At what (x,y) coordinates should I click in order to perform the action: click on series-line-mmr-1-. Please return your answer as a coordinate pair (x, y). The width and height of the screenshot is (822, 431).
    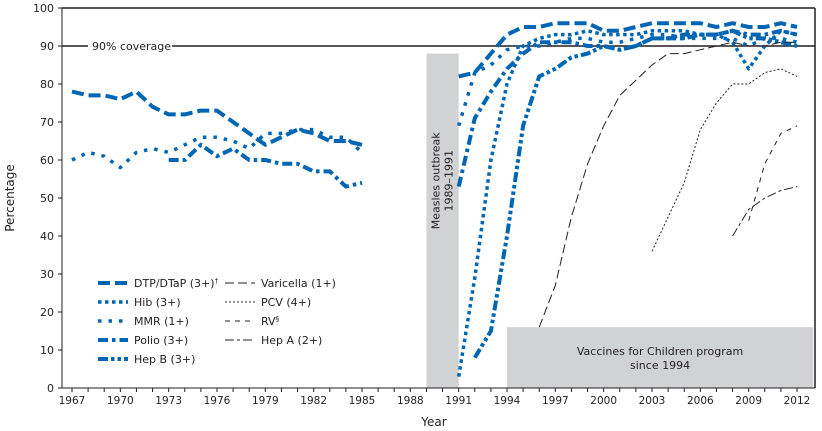
    Looking at the image, I should click on (217, 148).